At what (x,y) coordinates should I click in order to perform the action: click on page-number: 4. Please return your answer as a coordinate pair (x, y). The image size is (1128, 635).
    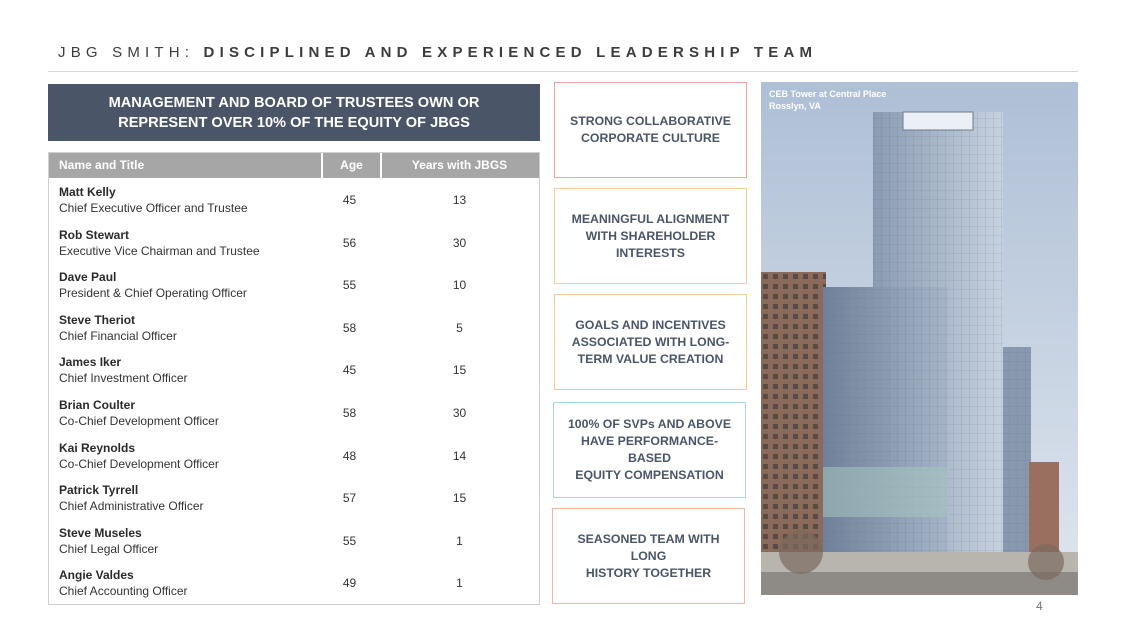
    Looking at the image, I should click on (1039, 606).